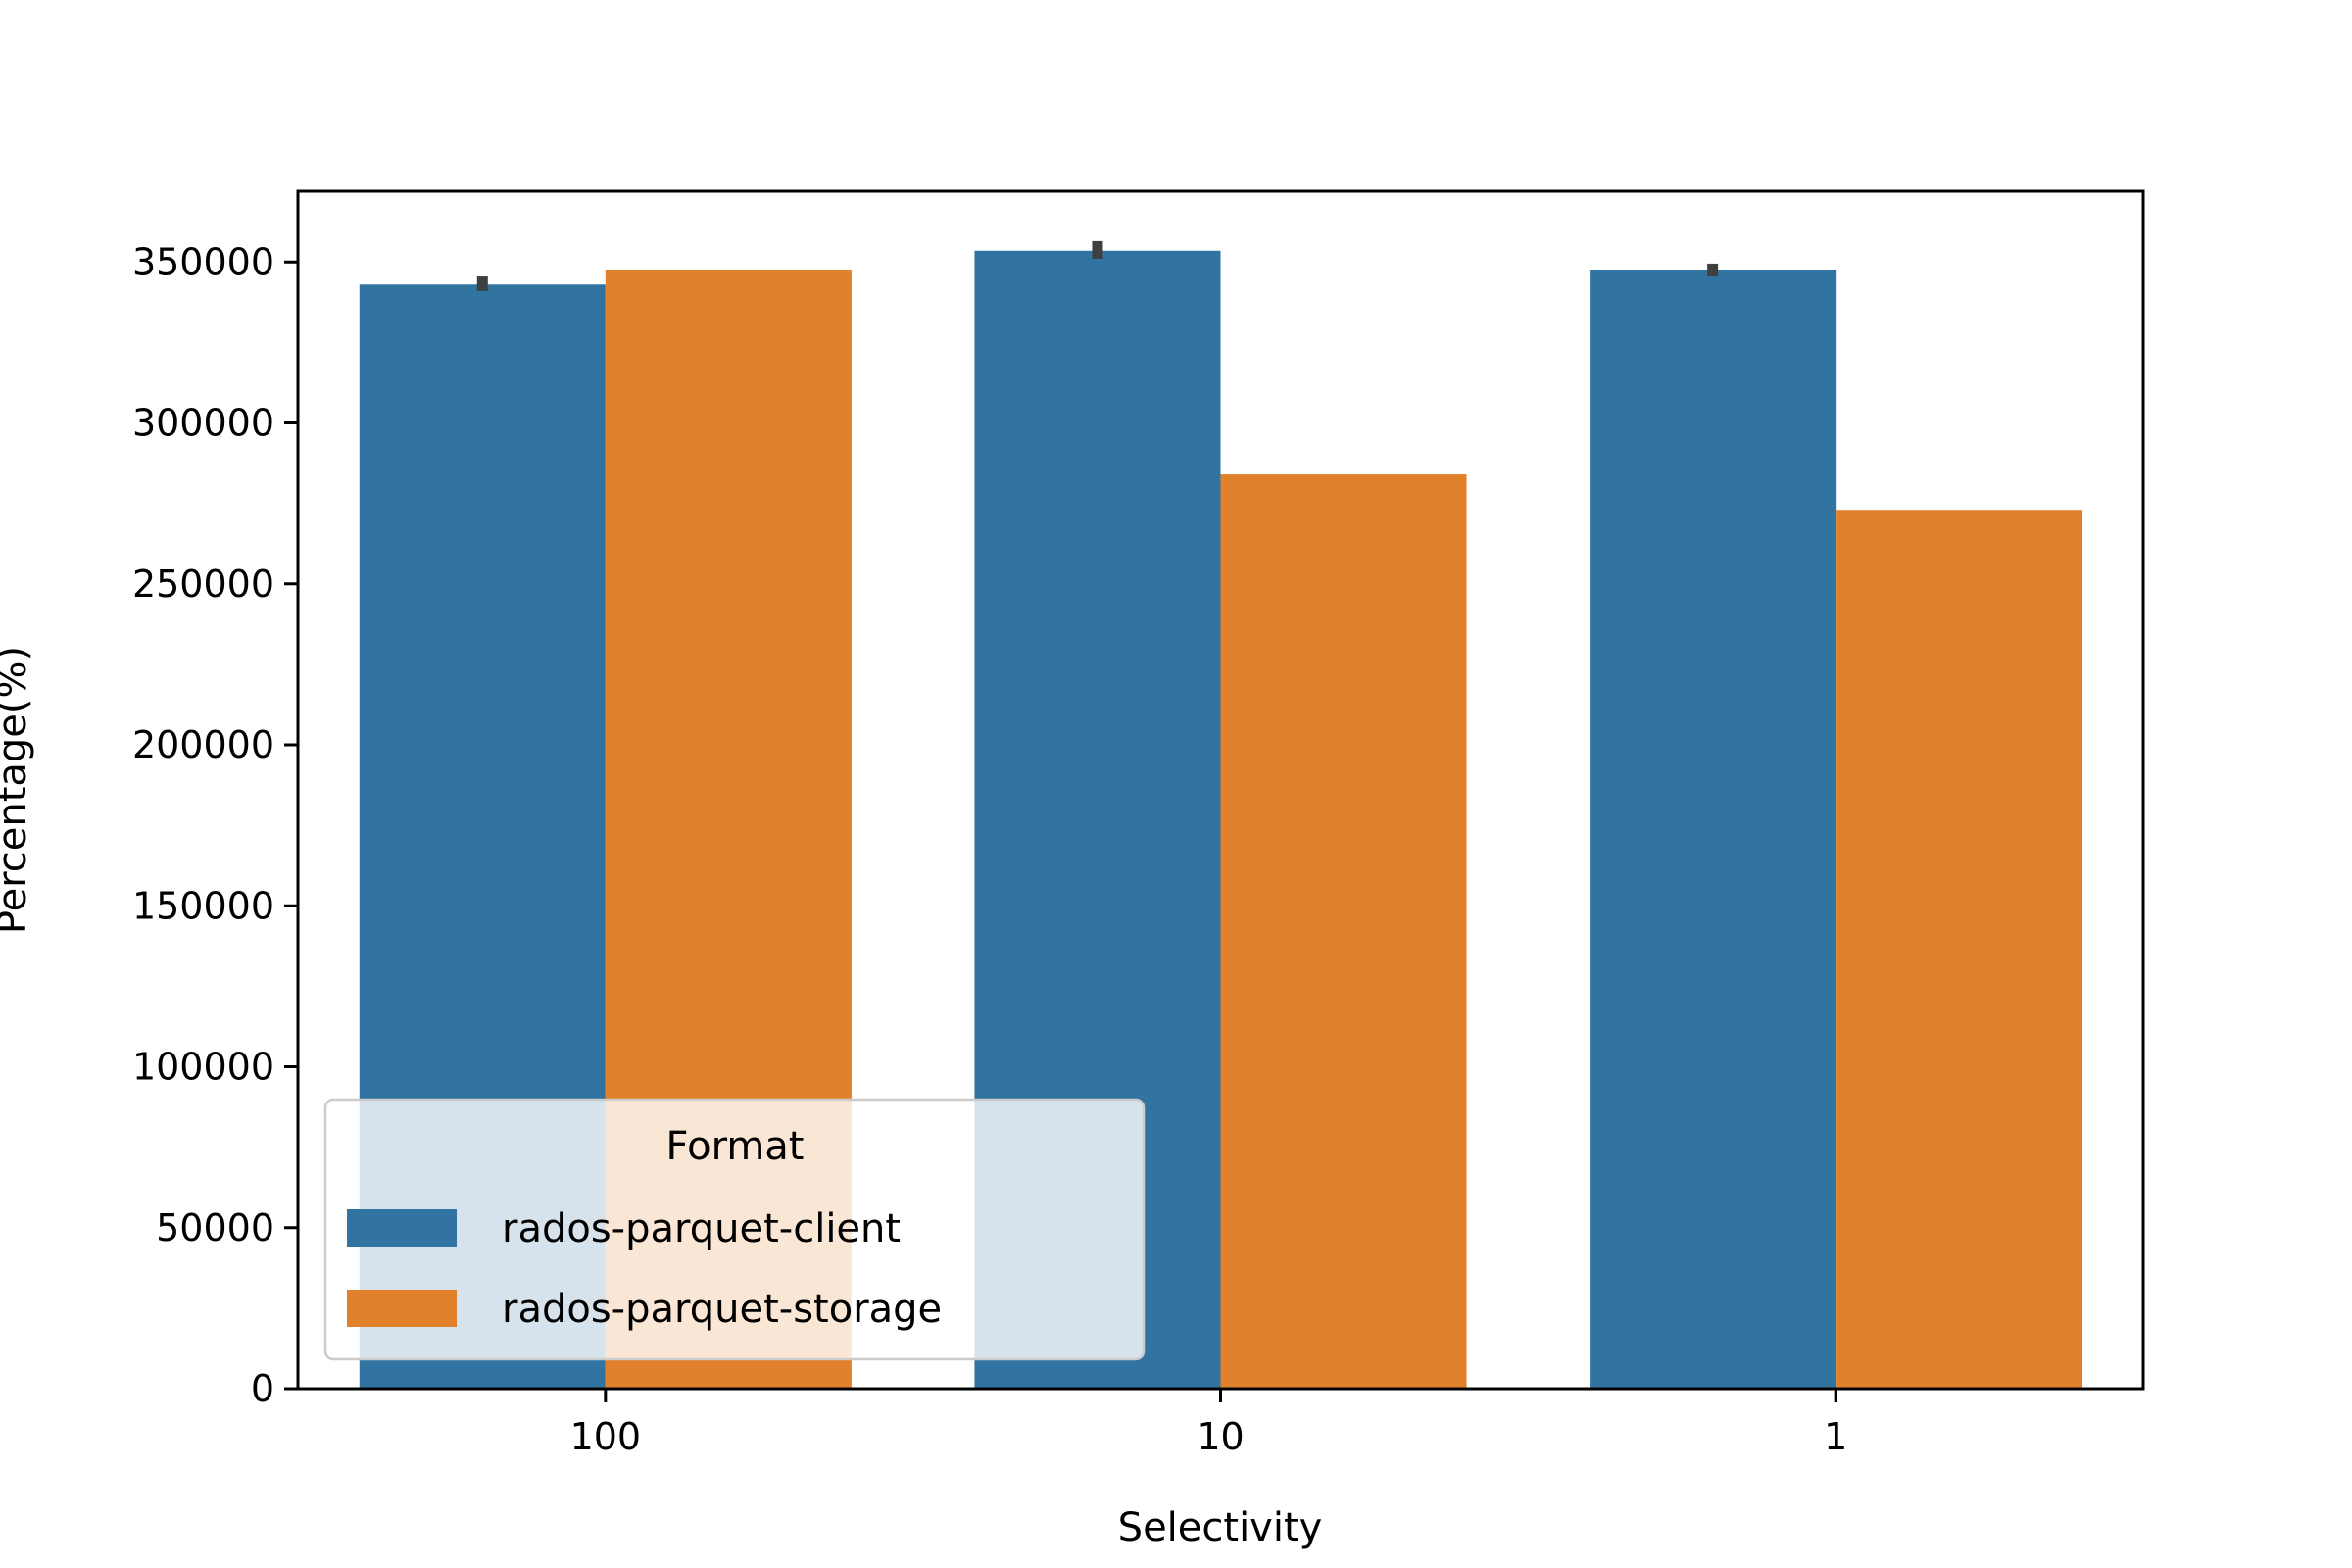 This screenshot has width=2352, height=1568. Describe the element at coordinates (722, 1309) in the screenshot. I see `legend-label-storage: rados-parquet-storage` at that location.